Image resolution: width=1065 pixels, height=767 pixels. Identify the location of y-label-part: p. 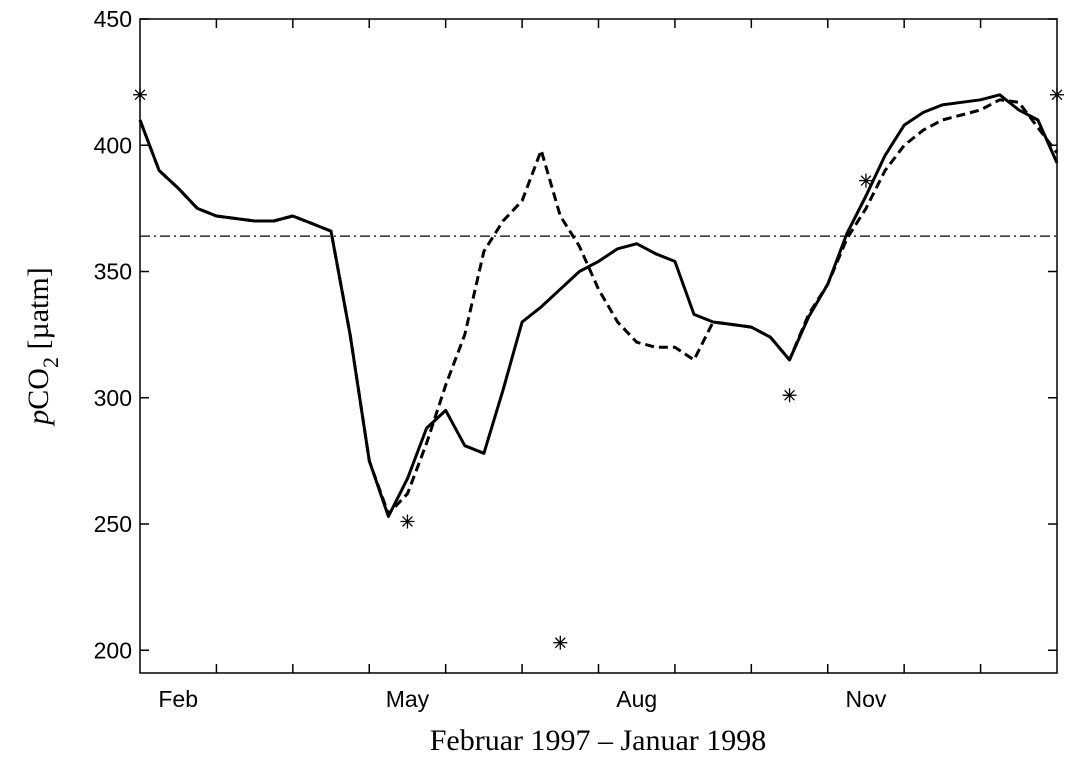
(38, 418).